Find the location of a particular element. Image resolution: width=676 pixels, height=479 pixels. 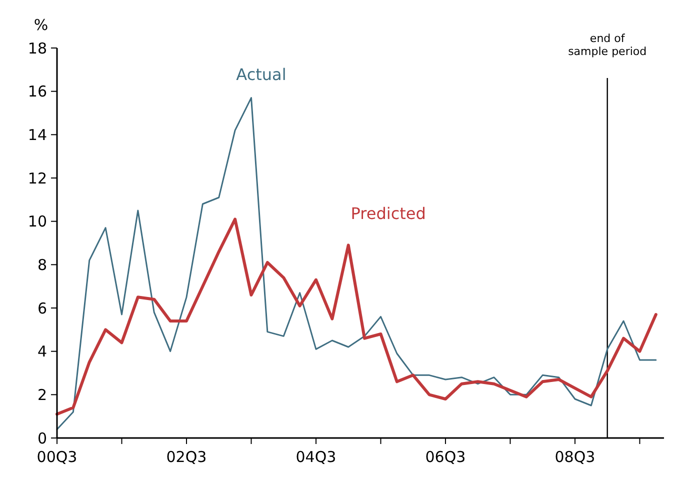

y-tick-label: 16 is located at coordinates (37, 91).